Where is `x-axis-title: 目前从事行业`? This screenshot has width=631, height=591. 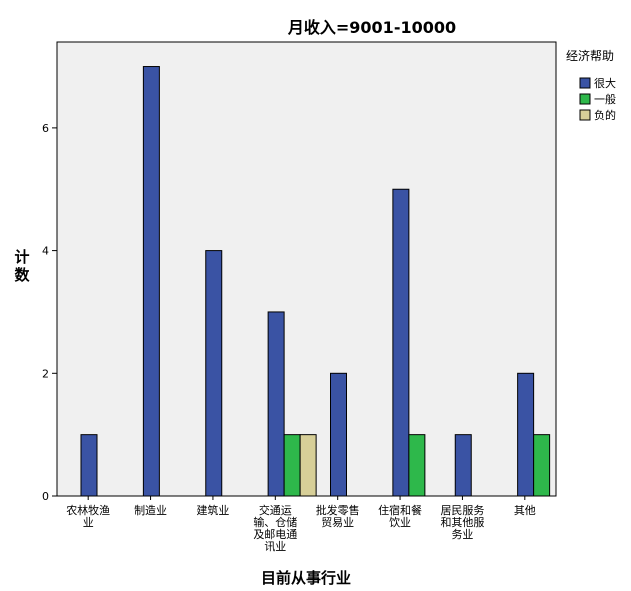 x-axis-title: 目前从事行业 is located at coordinates (306, 578).